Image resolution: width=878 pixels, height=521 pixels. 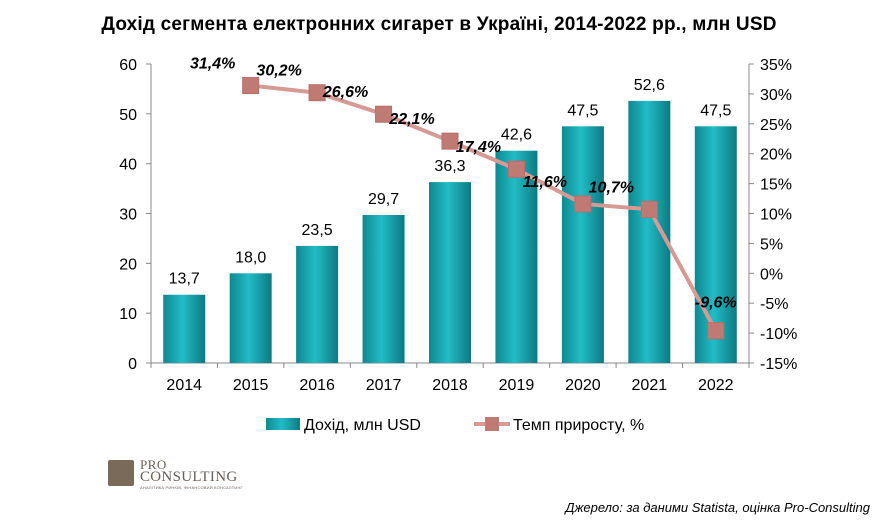 What do you see at coordinates (455, 425) in the screenshot?
I see `legend: Дохід, млн USD Темп приросту, %` at bounding box center [455, 425].